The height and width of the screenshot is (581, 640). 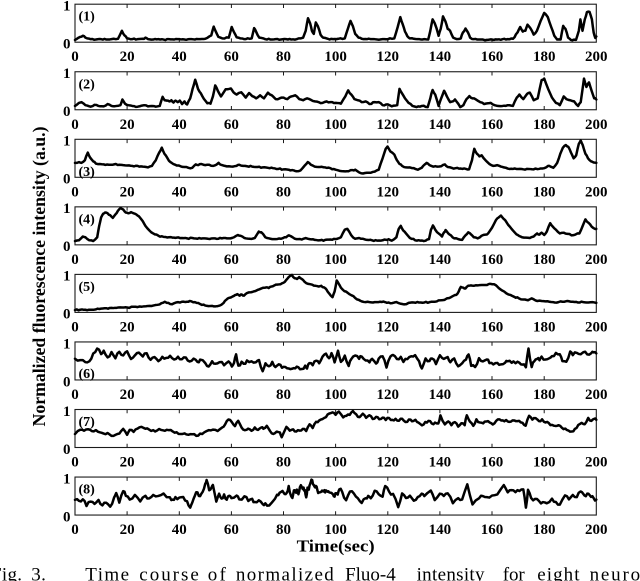 I want to click on svg-text: (3), so click(x=87, y=172).